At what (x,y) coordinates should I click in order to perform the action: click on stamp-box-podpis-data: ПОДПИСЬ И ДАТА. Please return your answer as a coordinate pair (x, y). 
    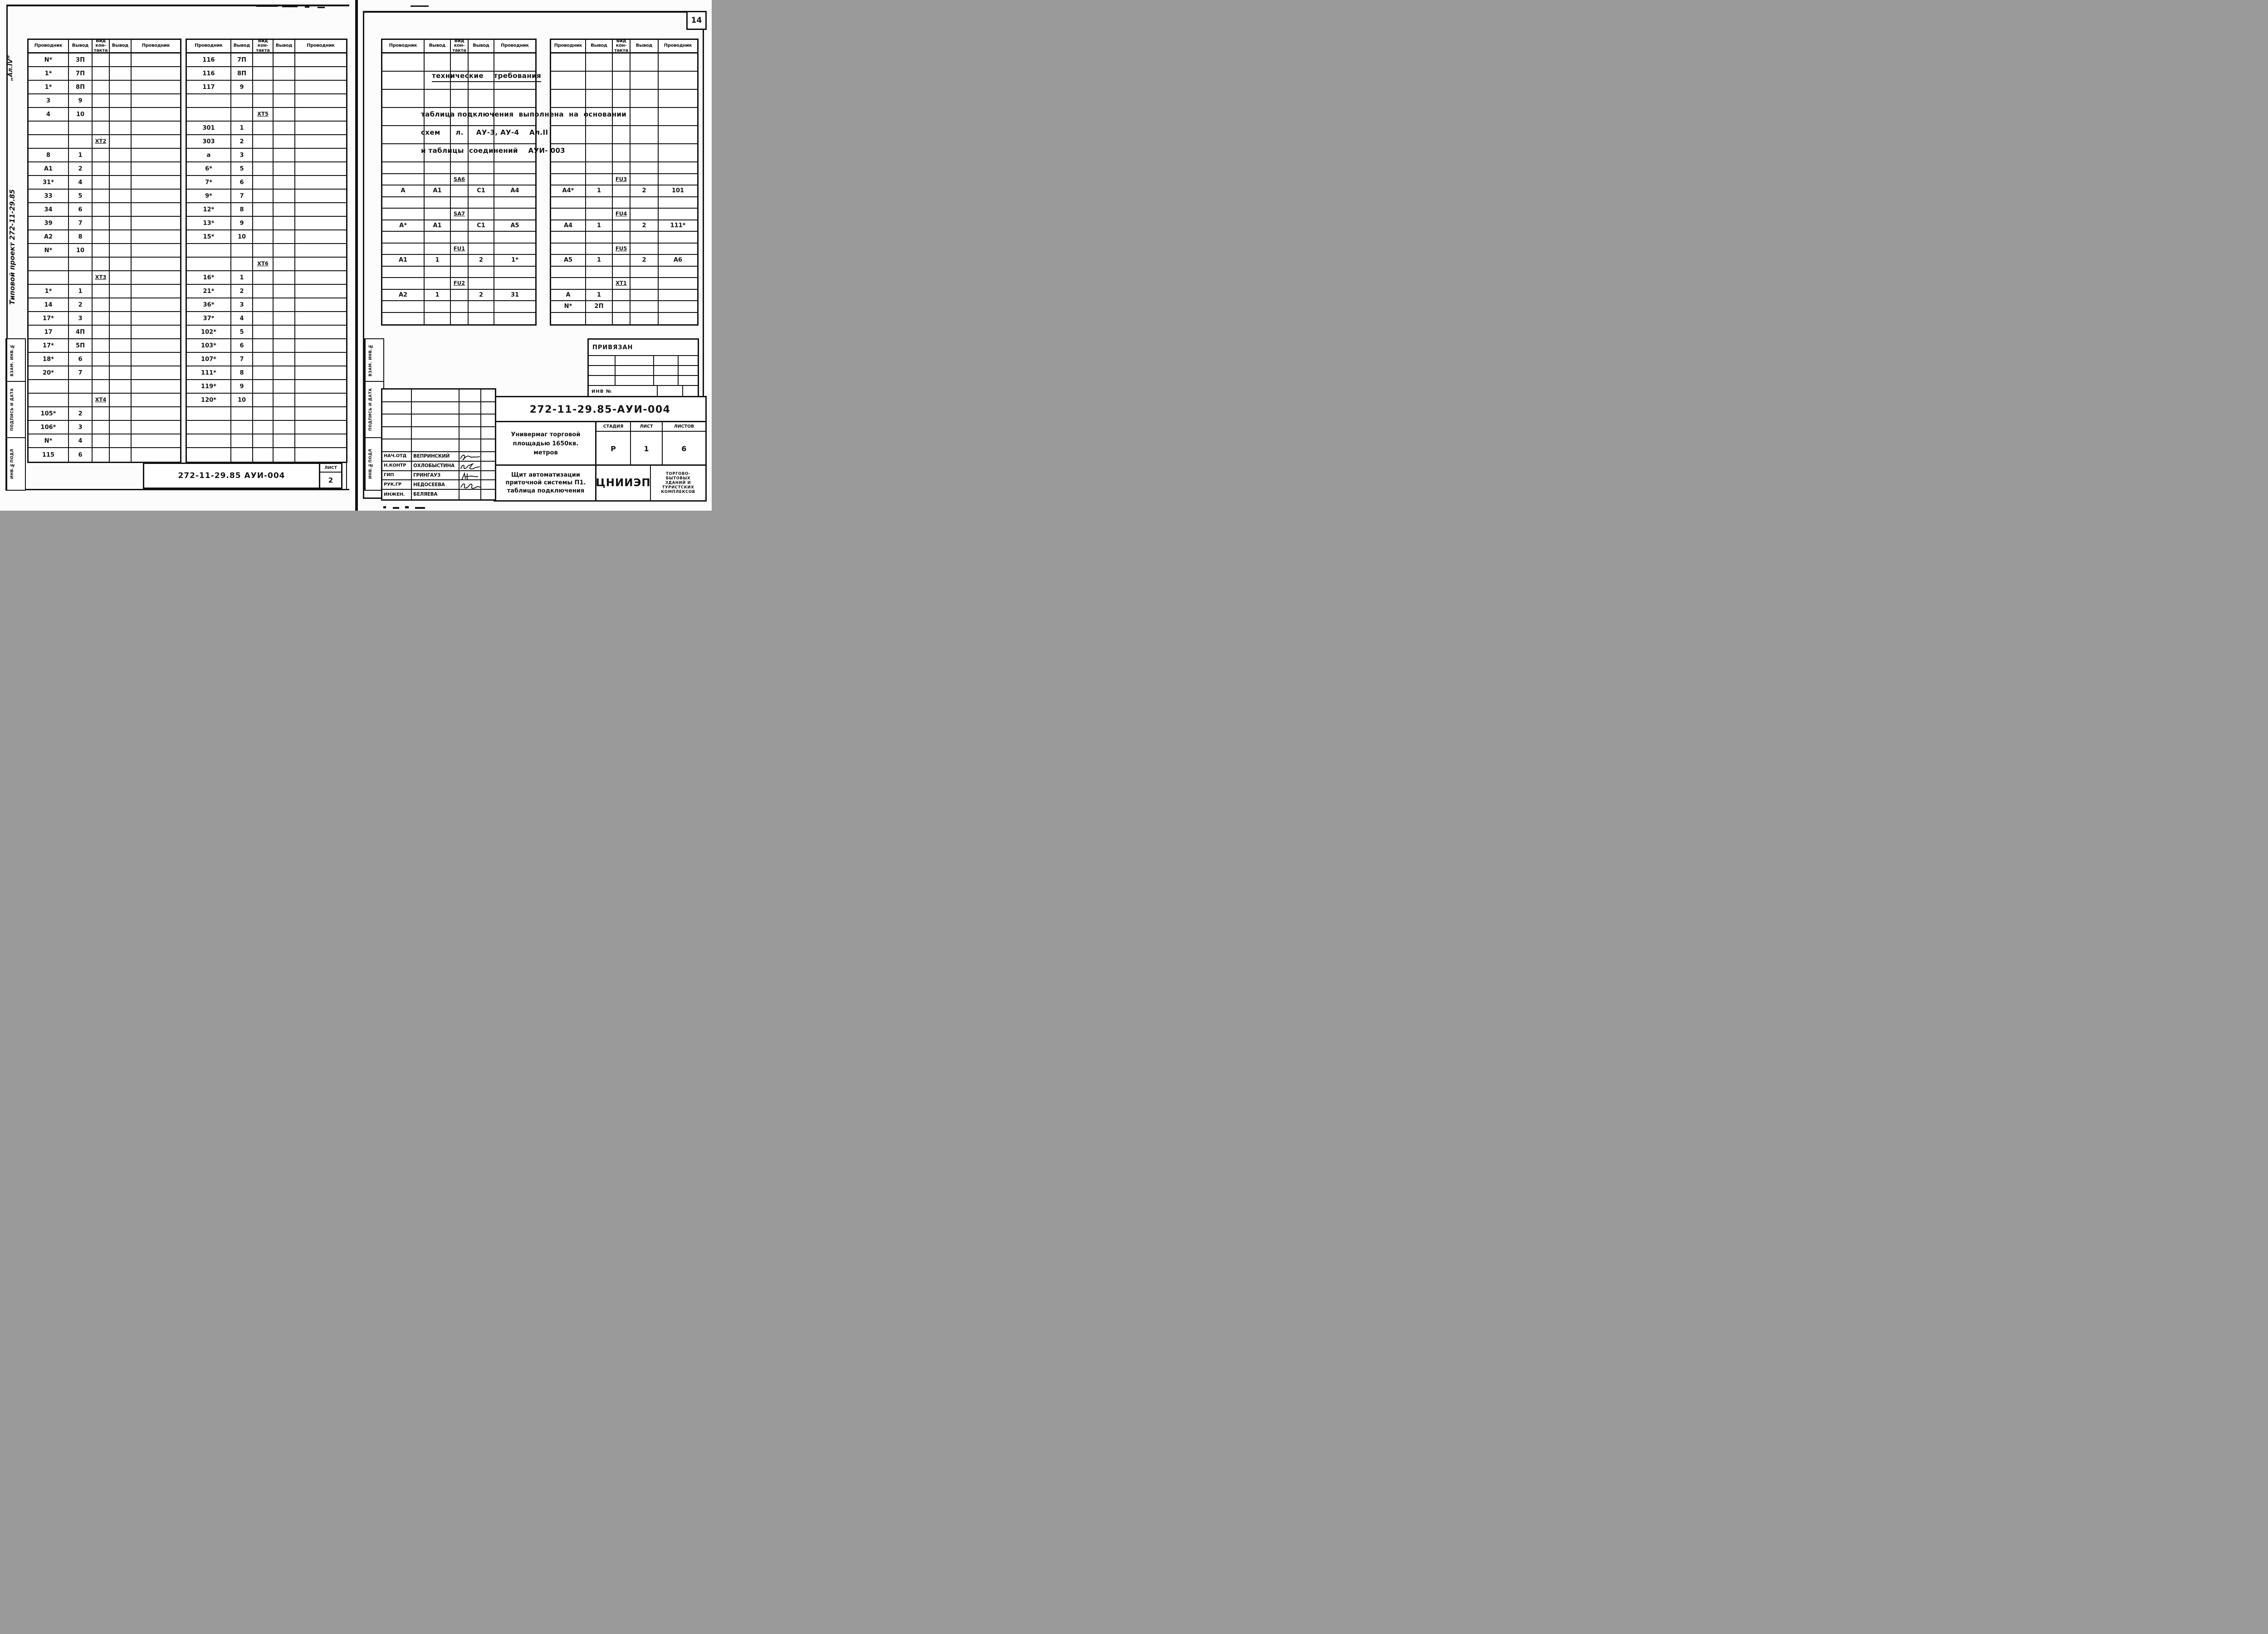
    Looking at the image, I should click on (16, 409).